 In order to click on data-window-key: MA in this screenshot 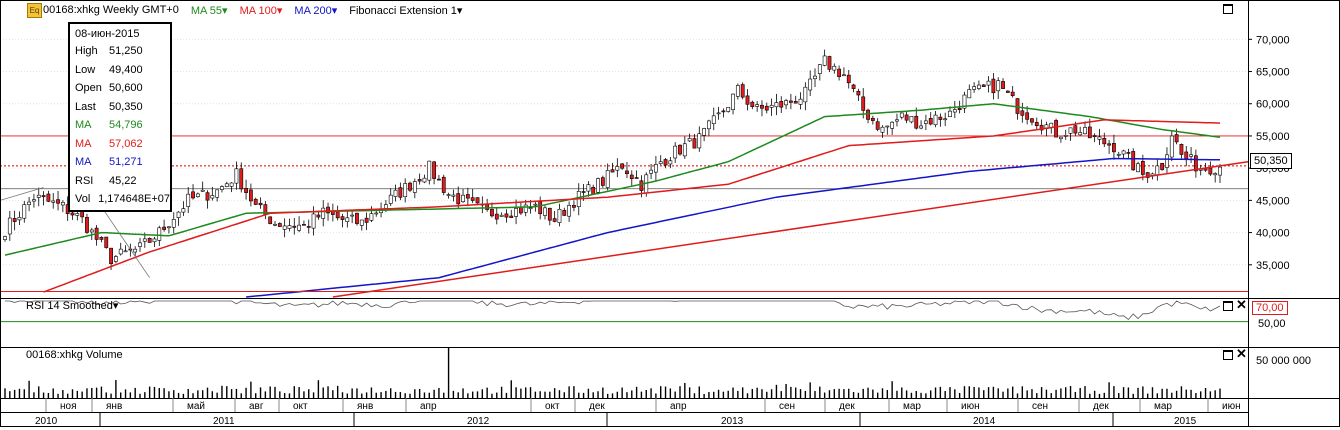, I will do `click(83, 125)`.